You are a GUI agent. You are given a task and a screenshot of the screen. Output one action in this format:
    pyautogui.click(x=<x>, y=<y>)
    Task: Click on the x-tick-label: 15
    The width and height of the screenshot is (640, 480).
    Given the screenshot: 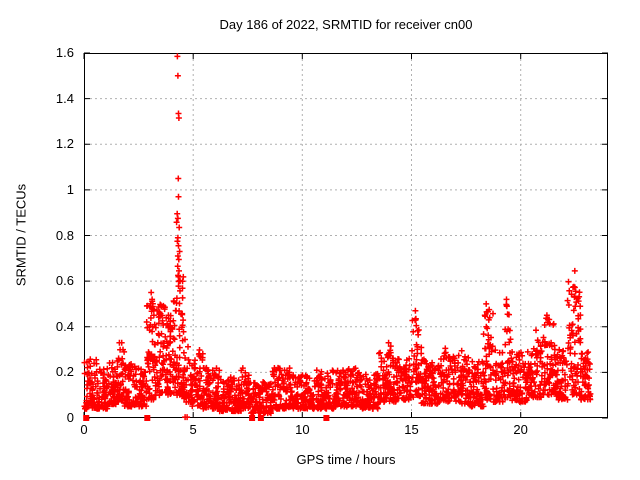 What is the action you would take?
    pyautogui.click(x=411, y=429)
    